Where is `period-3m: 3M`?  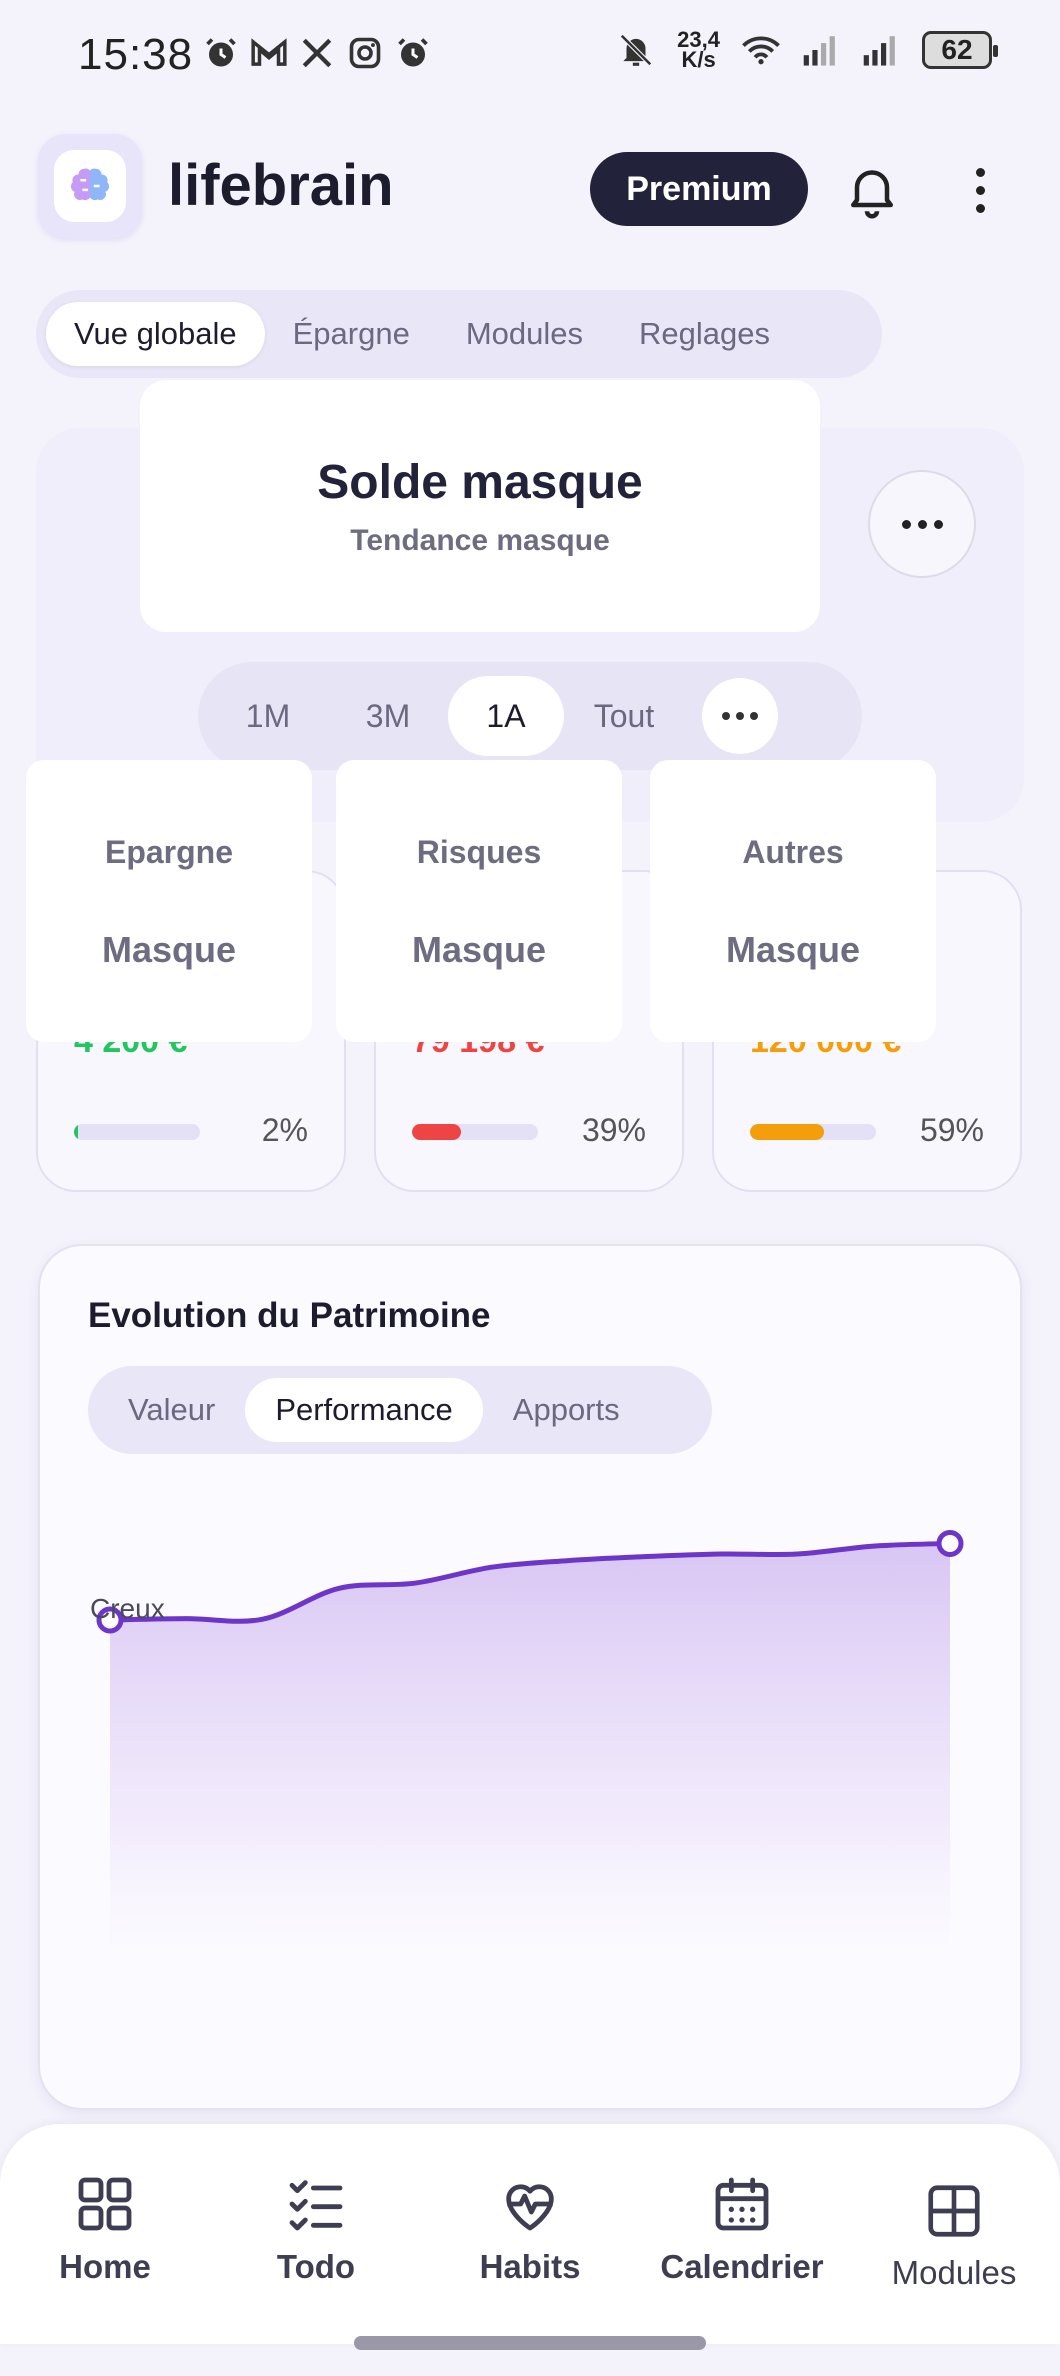 period-3m: 3M is located at coordinates (388, 715).